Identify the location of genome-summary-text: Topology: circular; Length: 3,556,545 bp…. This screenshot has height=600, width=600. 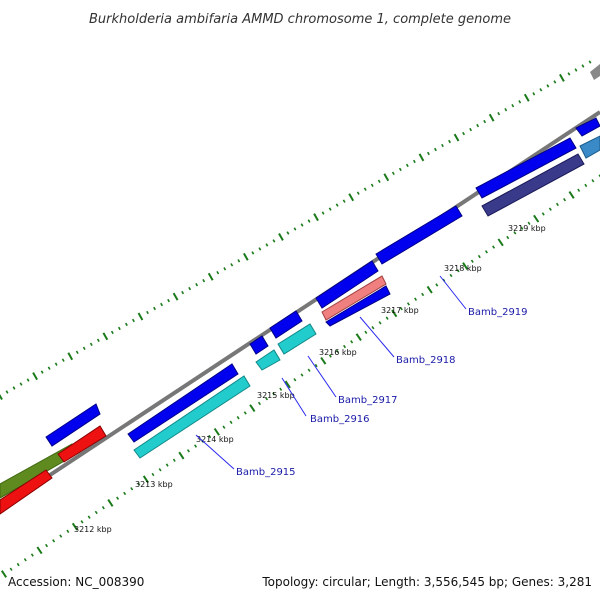
(426, 582).